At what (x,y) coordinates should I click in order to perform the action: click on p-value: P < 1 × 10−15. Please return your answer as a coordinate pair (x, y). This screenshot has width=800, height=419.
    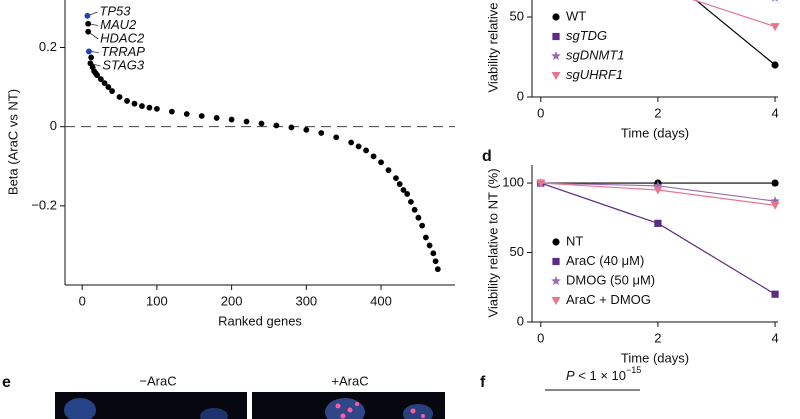
    Looking at the image, I should click on (603, 374).